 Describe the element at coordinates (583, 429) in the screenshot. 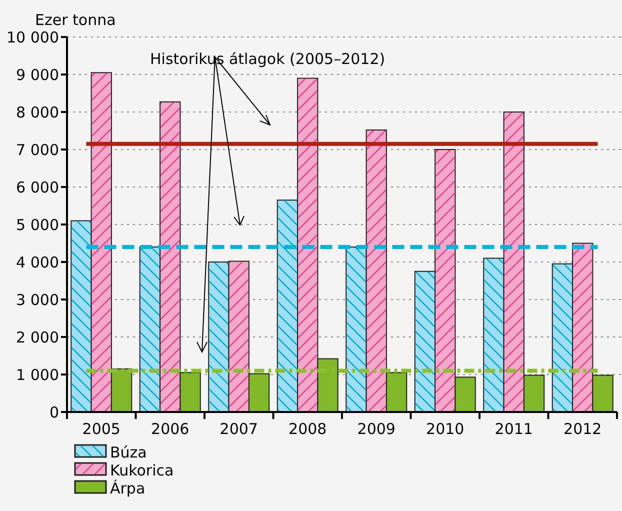

I see `x-tick-label: 2012` at that location.